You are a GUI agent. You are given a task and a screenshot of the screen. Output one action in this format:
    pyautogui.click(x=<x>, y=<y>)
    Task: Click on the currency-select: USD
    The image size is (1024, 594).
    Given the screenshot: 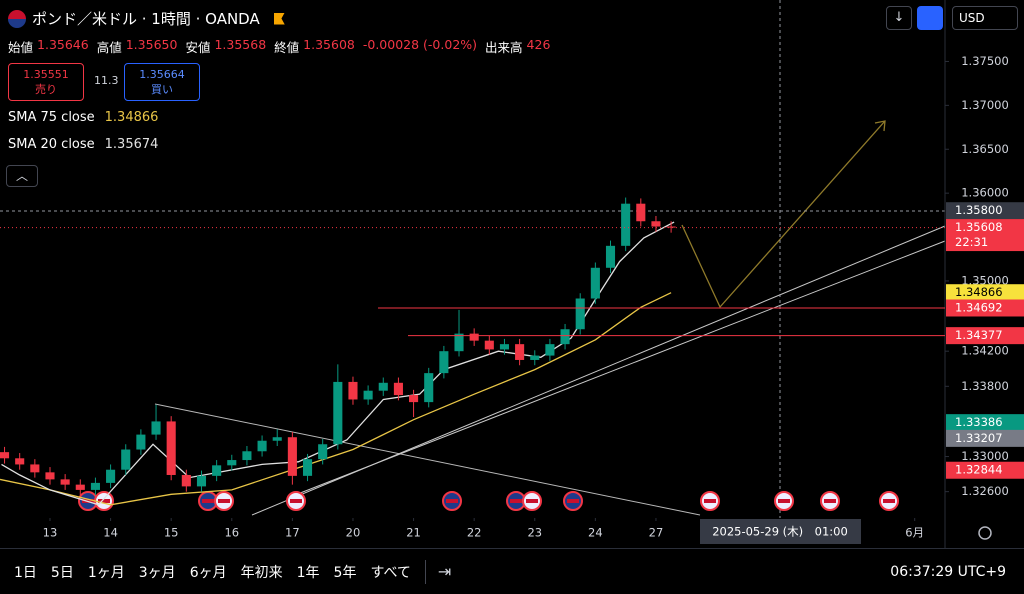 What is the action you would take?
    pyautogui.click(x=985, y=18)
    